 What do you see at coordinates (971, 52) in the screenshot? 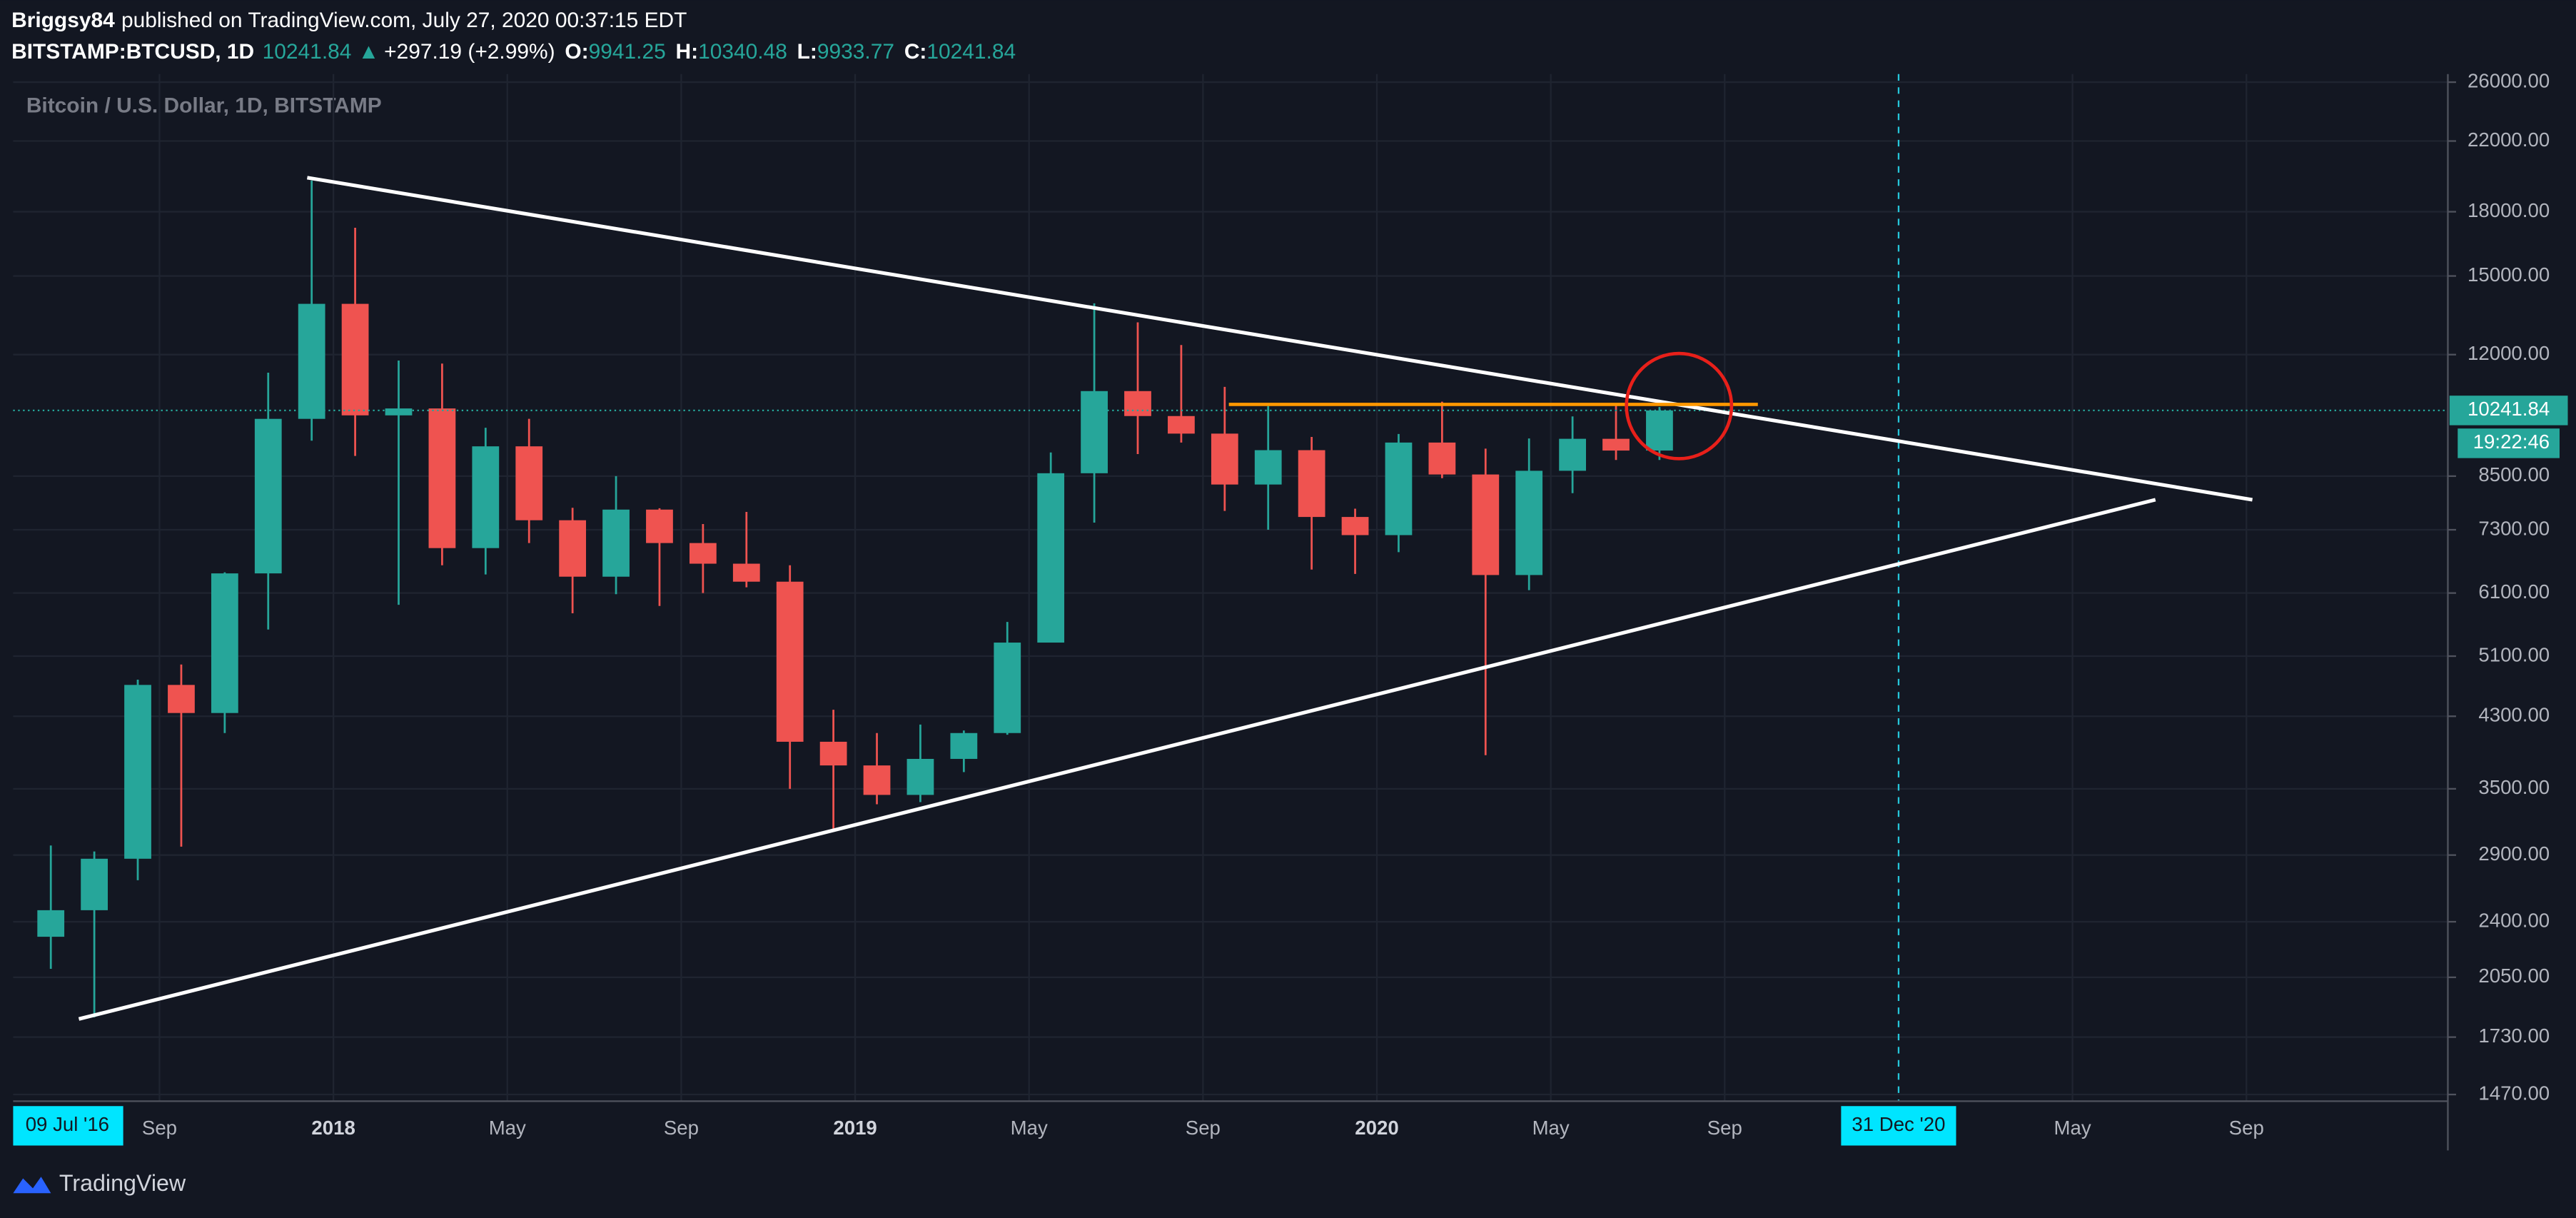
I see `ohlc-value: 10241.84` at bounding box center [971, 52].